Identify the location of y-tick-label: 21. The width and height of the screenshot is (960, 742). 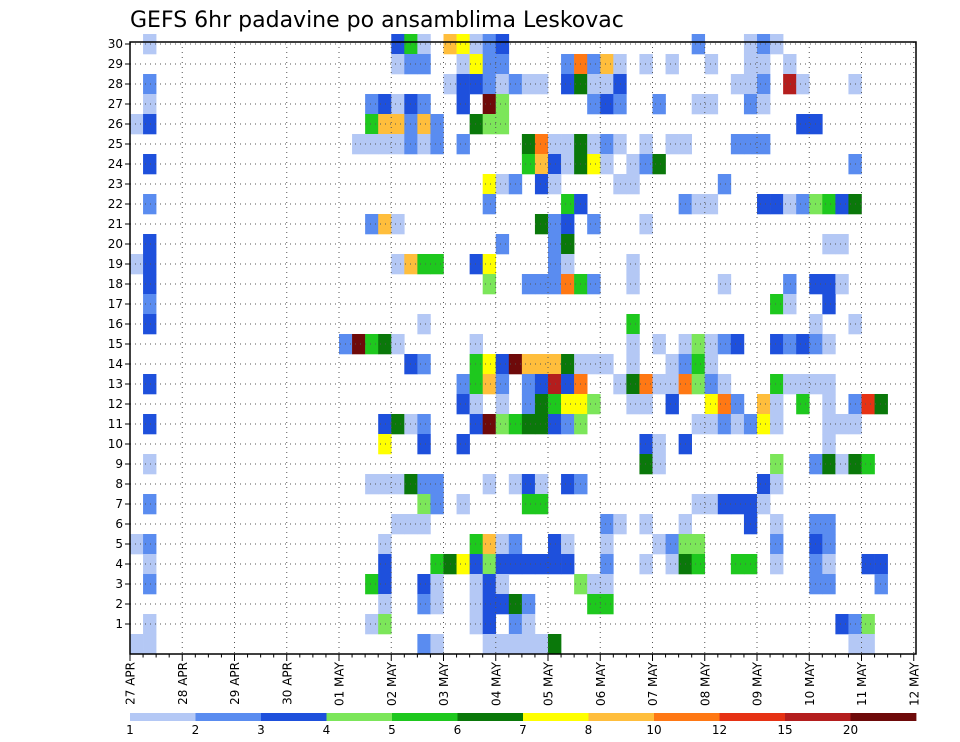
(115, 224).